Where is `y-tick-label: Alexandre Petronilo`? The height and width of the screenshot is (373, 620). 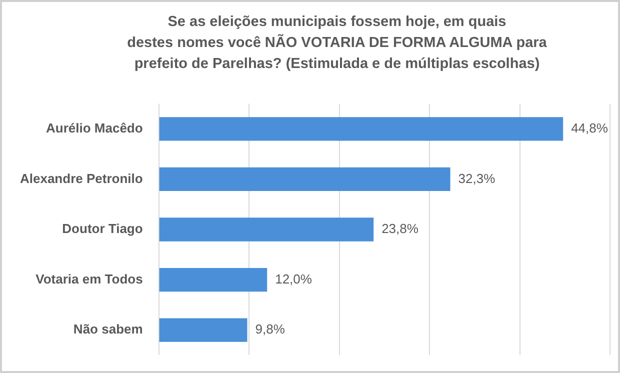 y-tick-label: Alexandre Petronilo is located at coordinates (81, 178).